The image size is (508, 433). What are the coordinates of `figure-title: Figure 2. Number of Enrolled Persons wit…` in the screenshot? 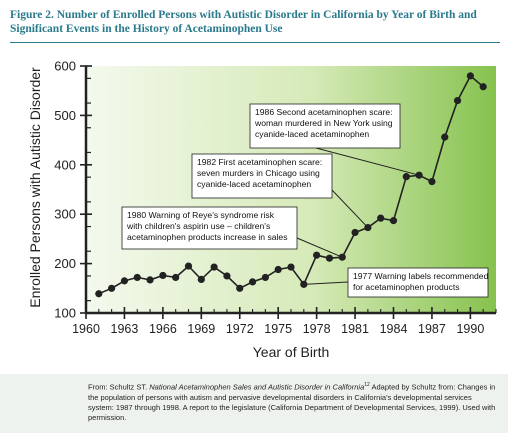 It's located at (255, 22).